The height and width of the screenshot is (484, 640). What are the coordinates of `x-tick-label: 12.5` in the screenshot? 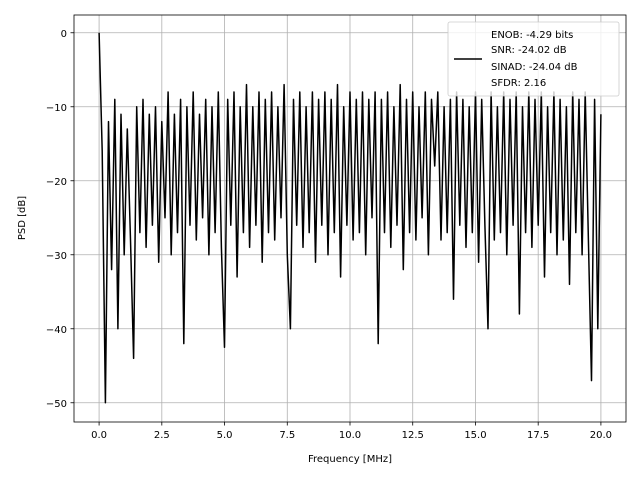 It's located at (413, 435).